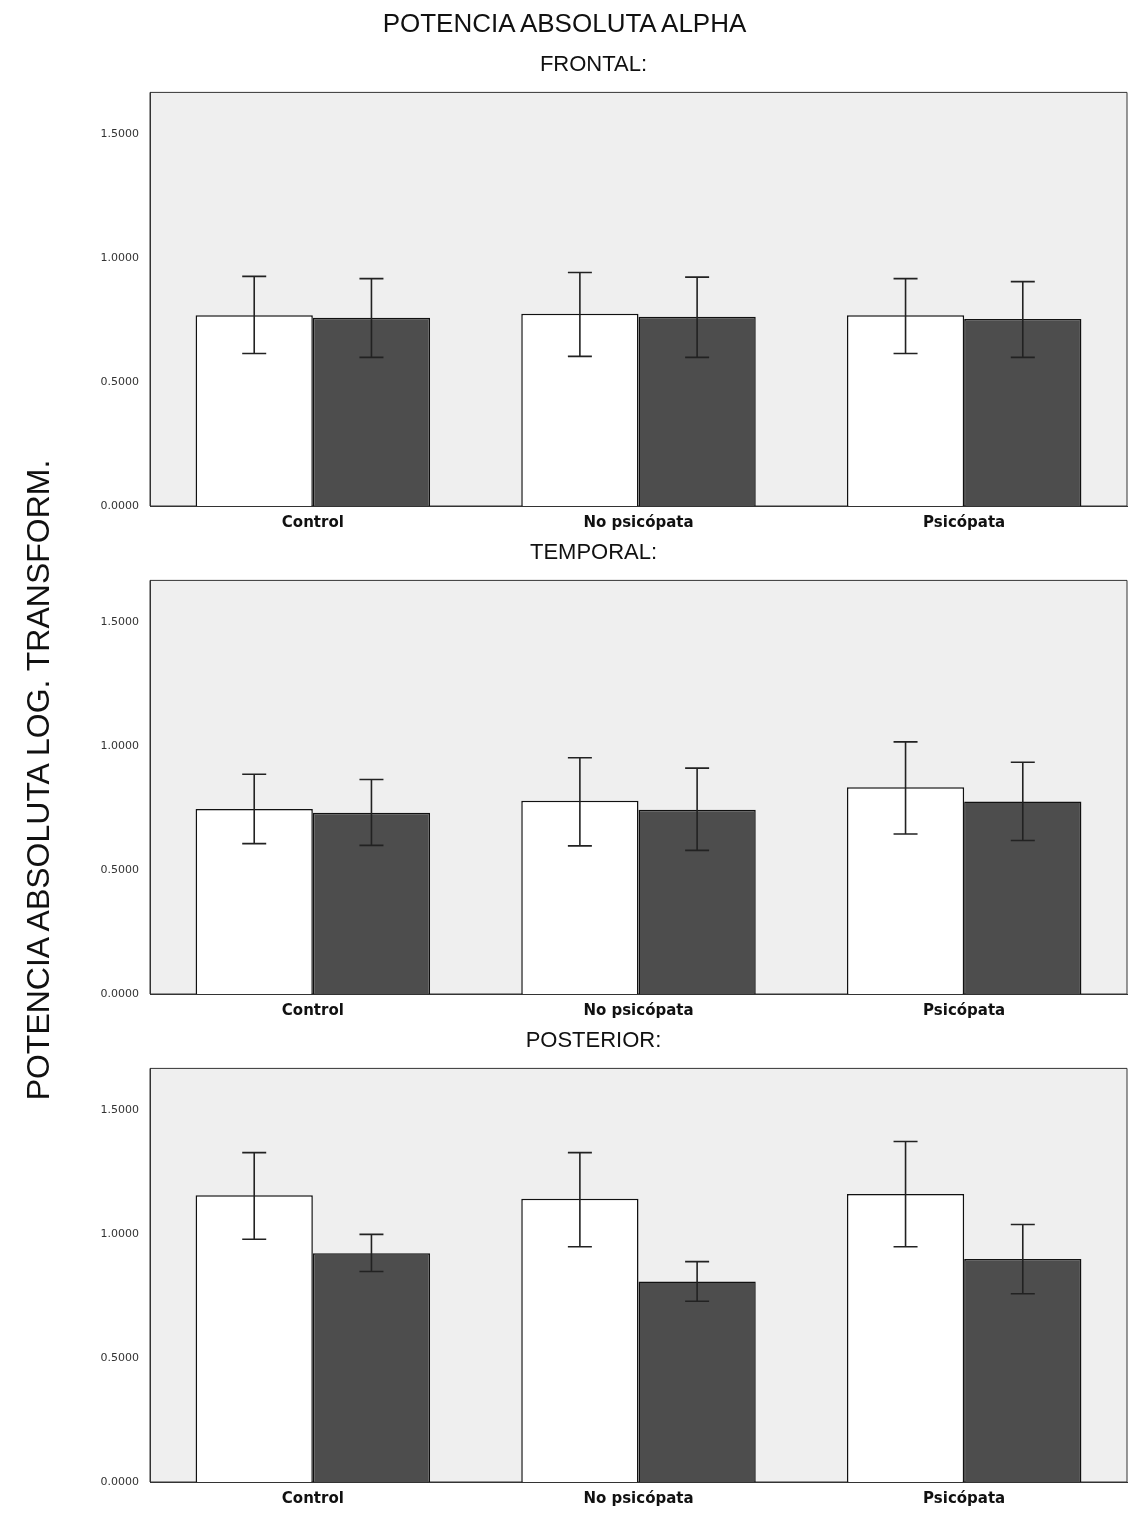 The height and width of the screenshot is (1515, 1129). I want to click on chart-title: POSTERIOR:, so click(593, 1040).